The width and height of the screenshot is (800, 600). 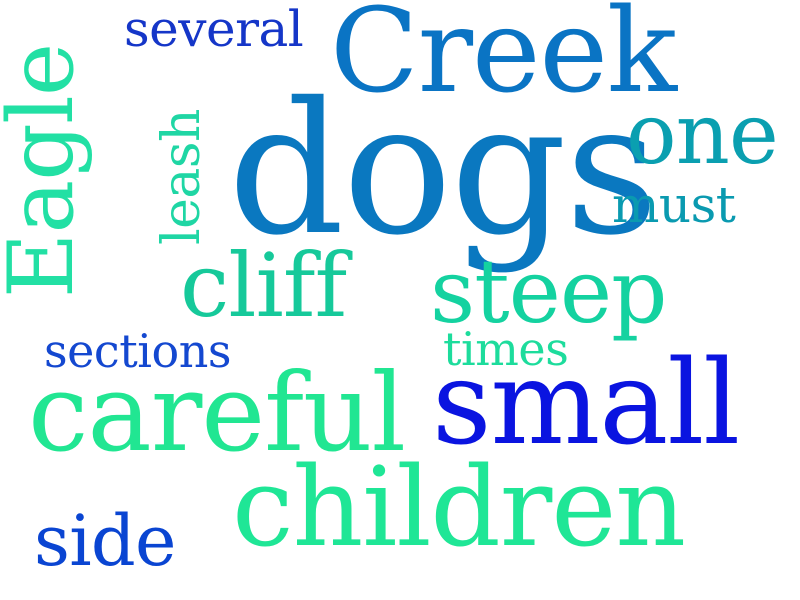 What do you see at coordinates (138, 351) in the screenshot?
I see `word-sections: sections` at bounding box center [138, 351].